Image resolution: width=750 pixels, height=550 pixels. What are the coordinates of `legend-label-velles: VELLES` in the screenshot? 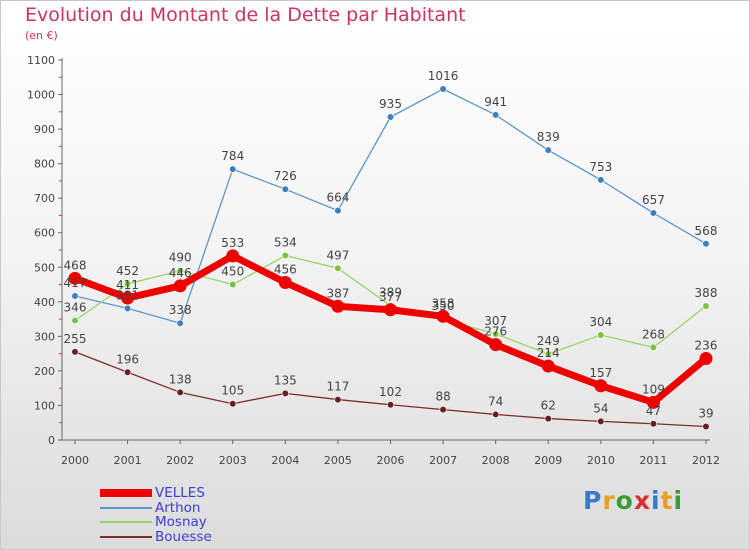 It's located at (180, 493).